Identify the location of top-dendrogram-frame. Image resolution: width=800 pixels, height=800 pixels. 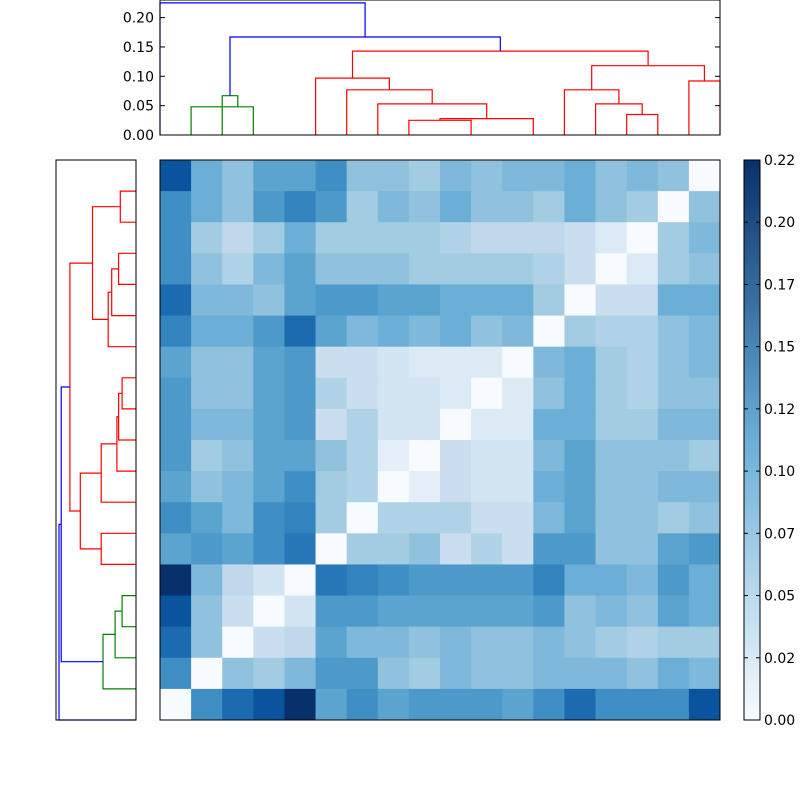
(440, 68).